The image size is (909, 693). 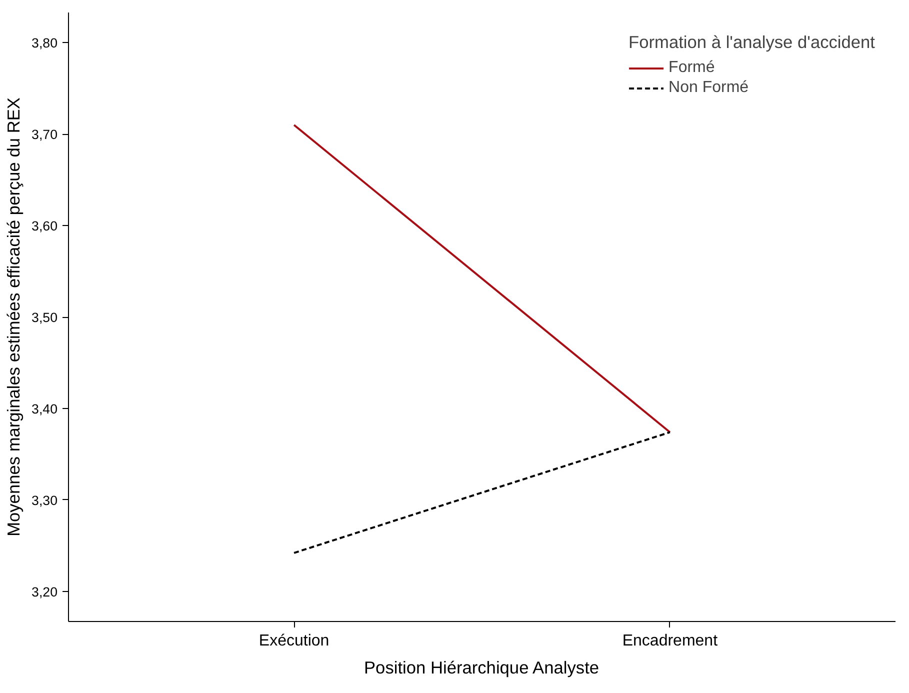 What do you see at coordinates (670, 641) in the screenshot?
I see `x-tick-label: Encadrement` at bounding box center [670, 641].